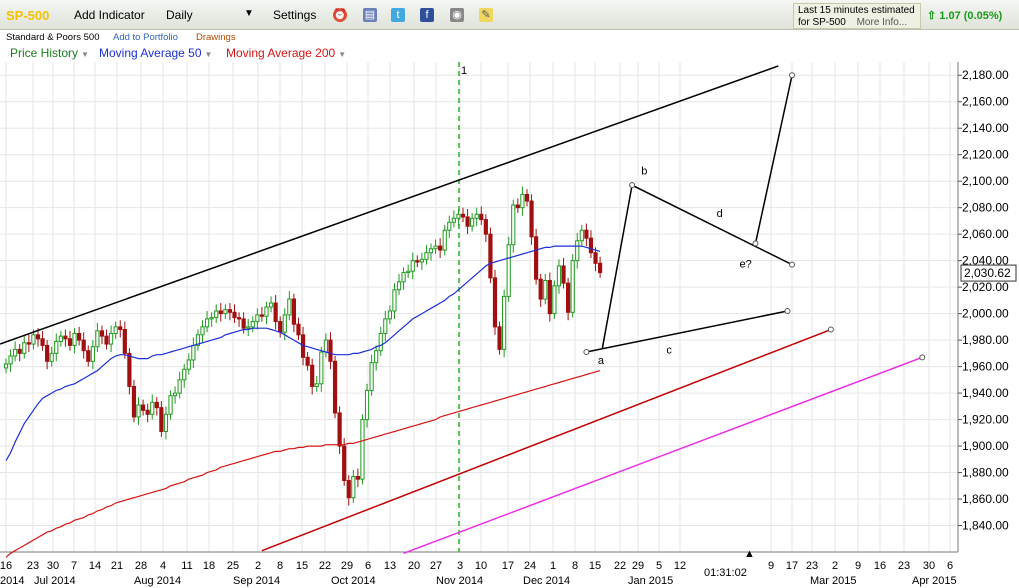  I want to click on y-tick-label: 1,940.00, so click(985, 393).